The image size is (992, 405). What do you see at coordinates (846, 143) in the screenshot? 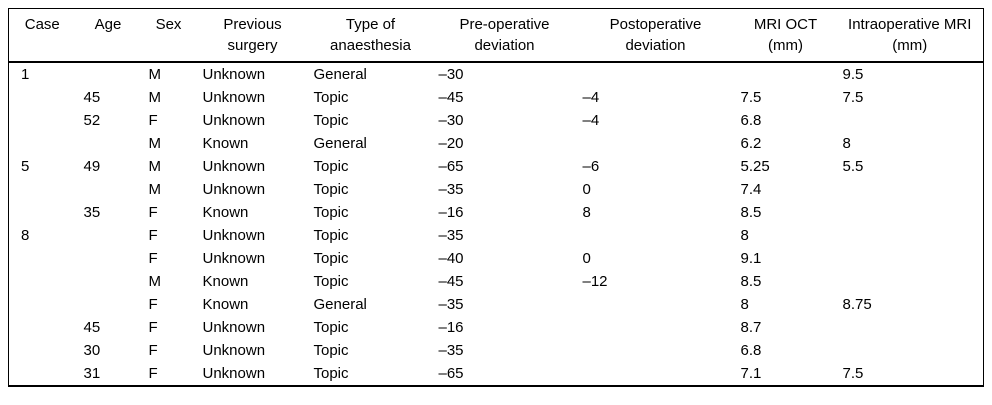
I see `cell-intraoperative-mri-mm: 8` at bounding box center [846, 143].